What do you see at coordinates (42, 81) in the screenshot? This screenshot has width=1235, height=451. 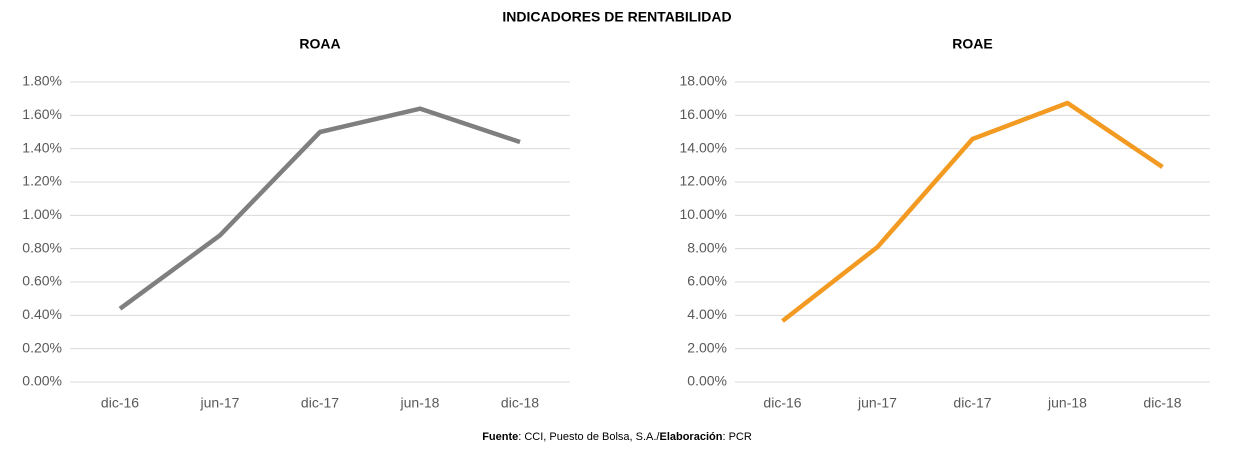 I see `y-tick-label: 1.80%` at bounding box center [42, 81].